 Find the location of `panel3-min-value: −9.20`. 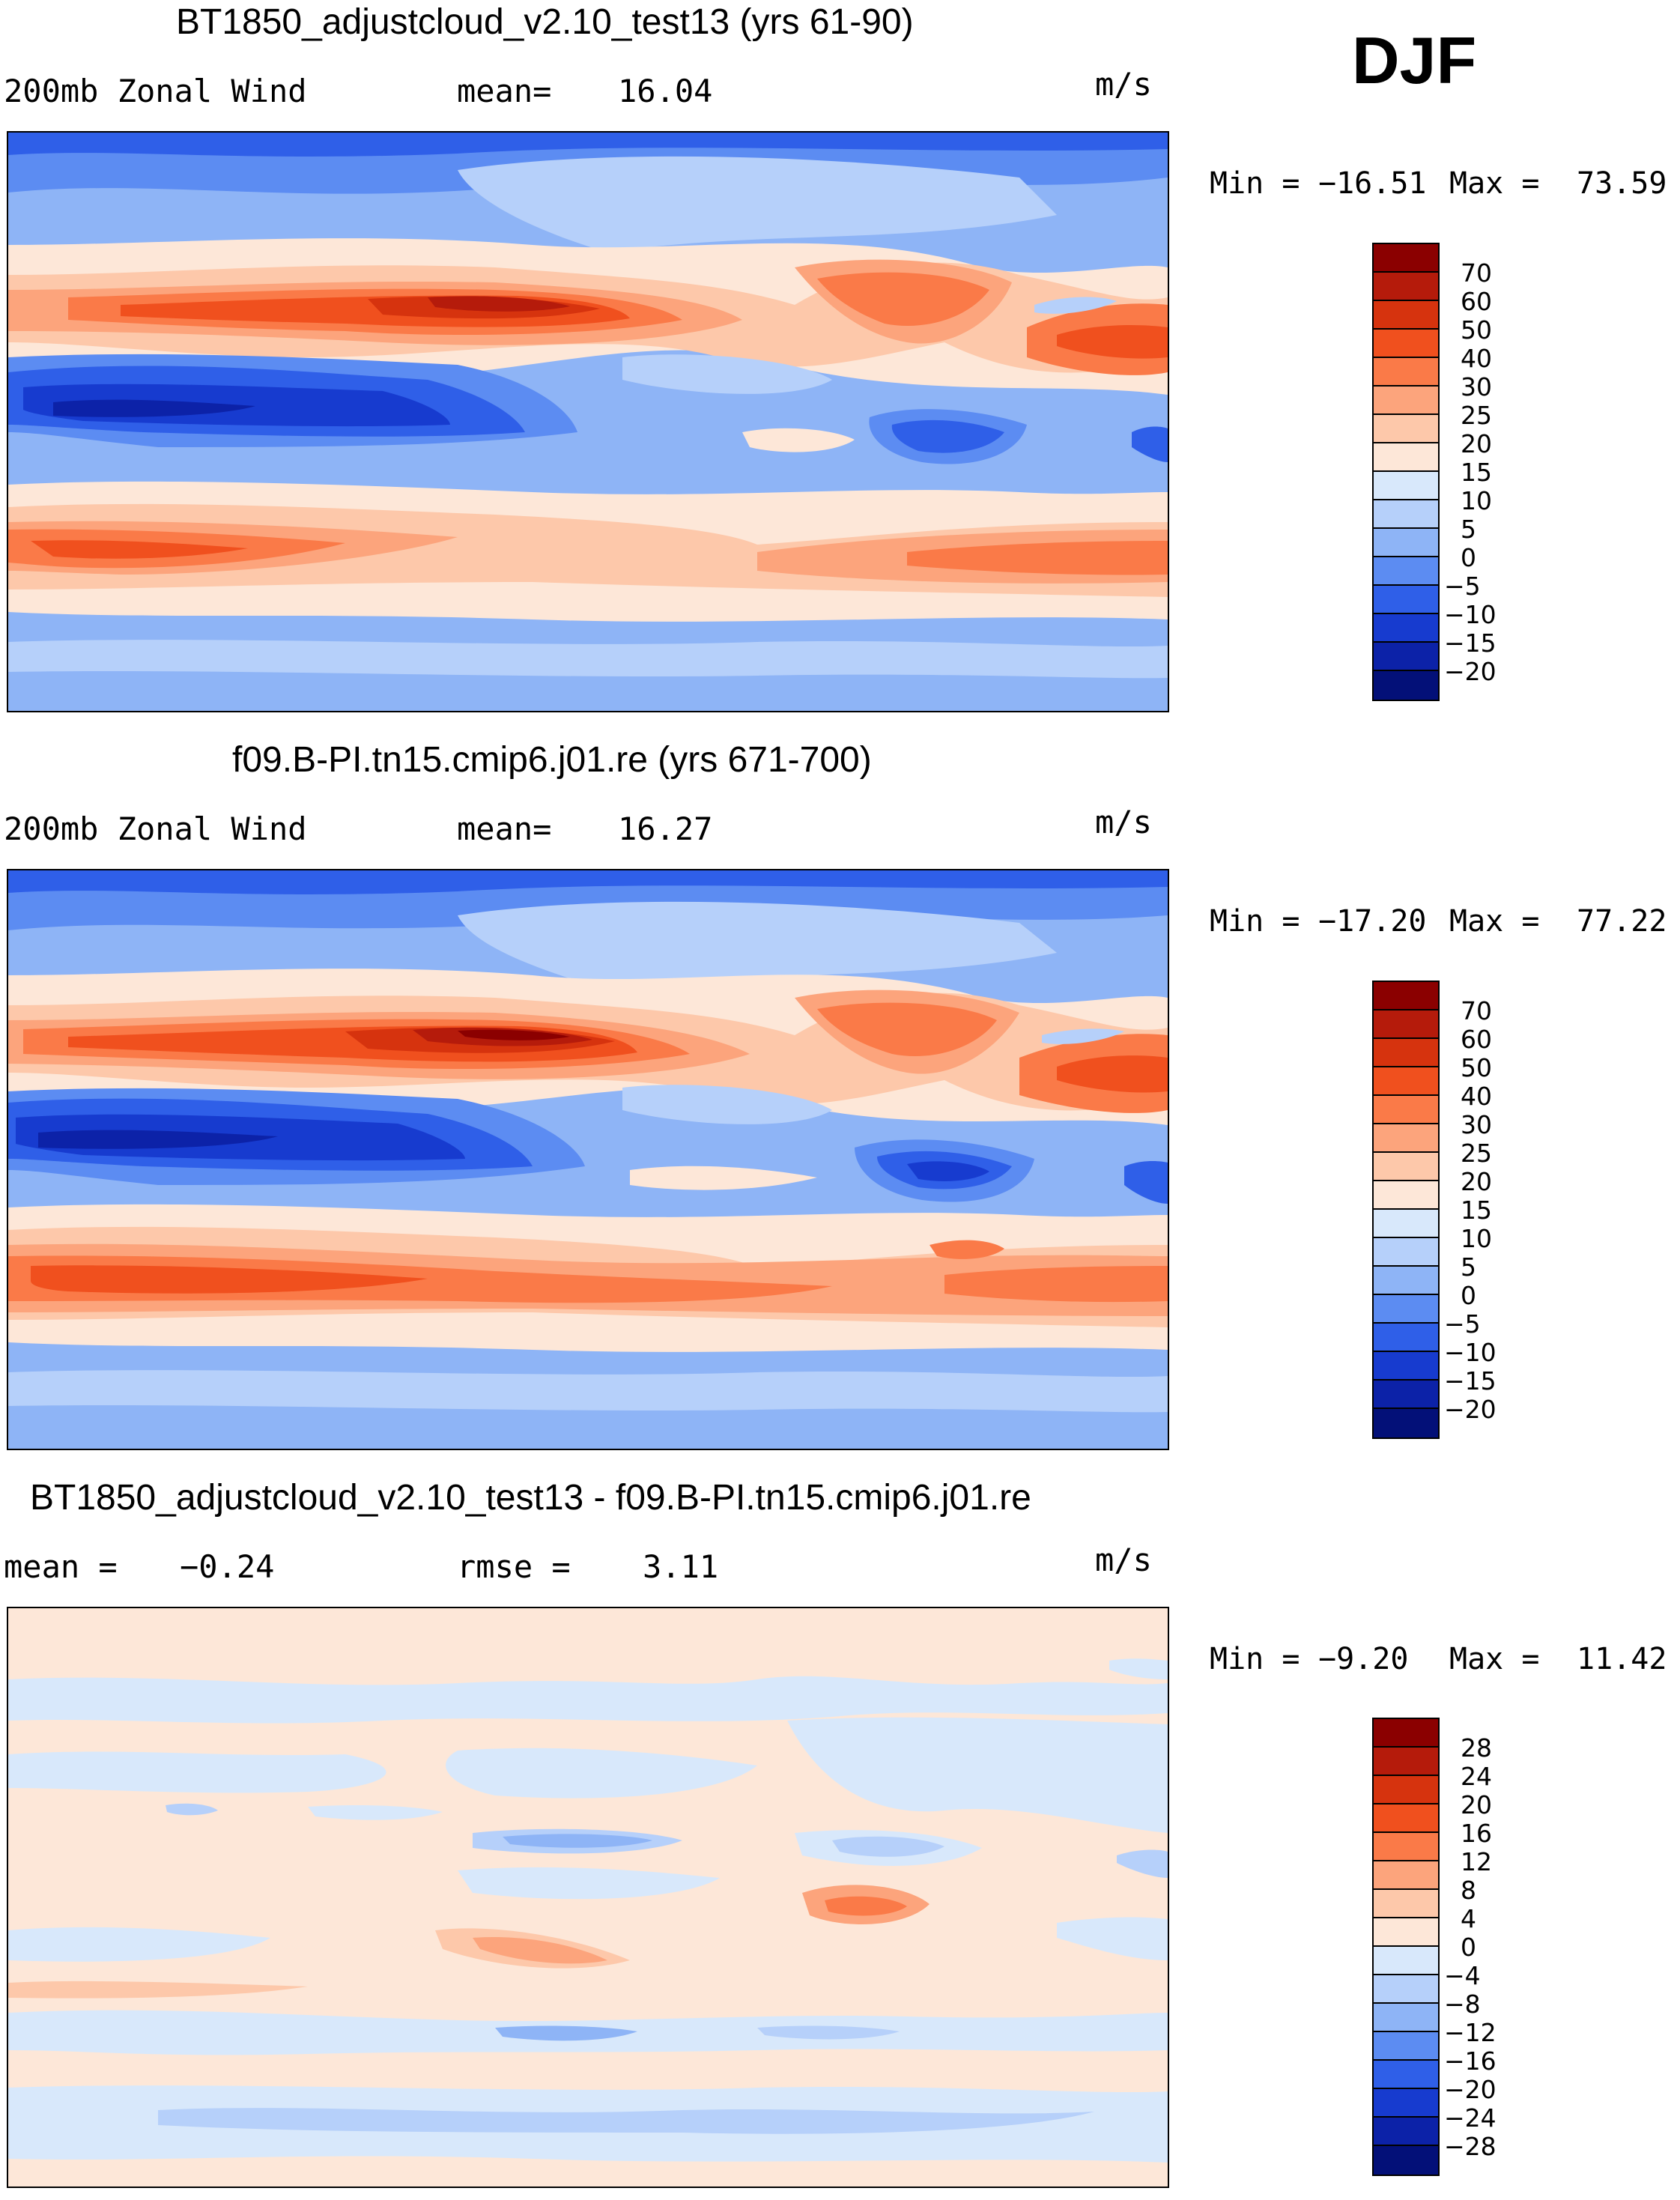

panel3-min-value: −9.20 is located at coordinates (1363, 1659).